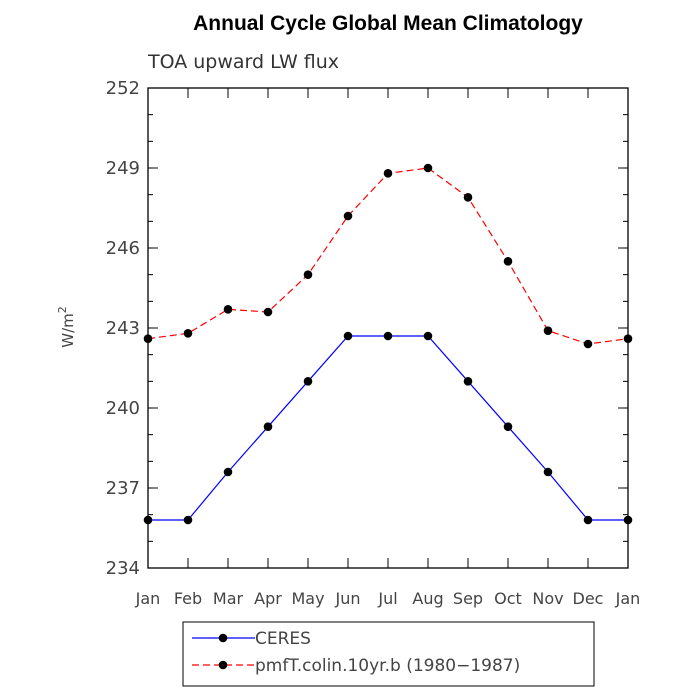  What do you see at coordinates (348, 598) in the screenshot?
I see `x-tick-label: Jun` at bounding box center [348, 598].